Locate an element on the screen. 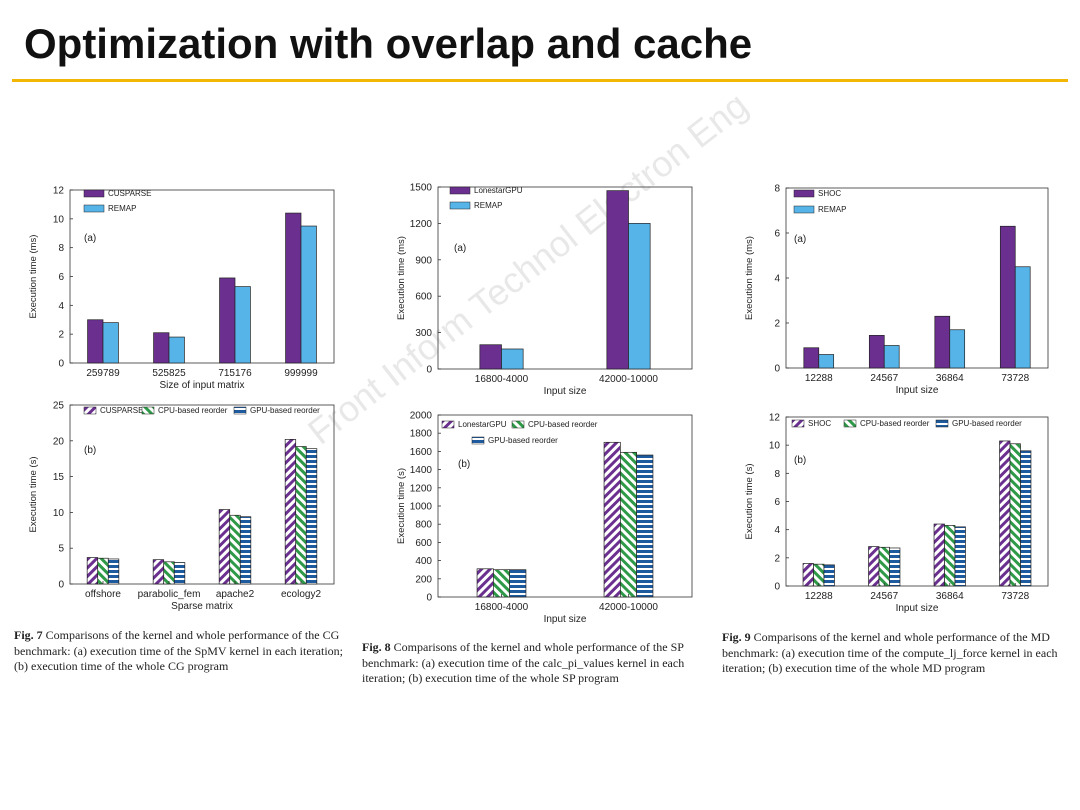 The image size is (1080, 810). title-underline is located at coordinates (540, 80).